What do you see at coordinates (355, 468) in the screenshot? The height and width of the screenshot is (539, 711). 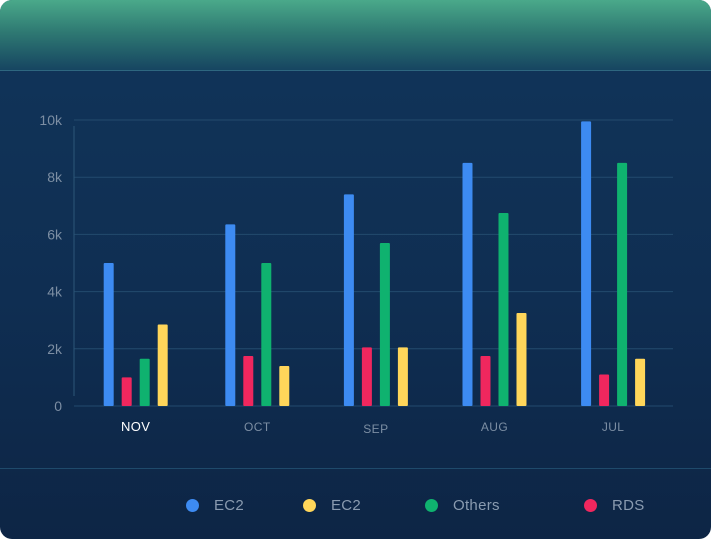 I see `footer-divider` at bounding box center [355, 468].